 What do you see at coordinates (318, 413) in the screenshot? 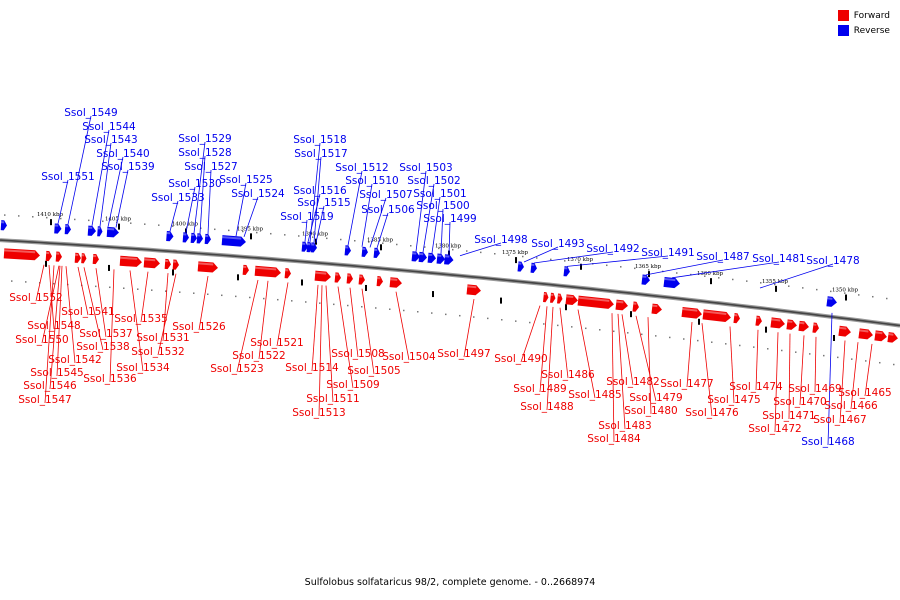
I see `Ssol_1513-label: Ssol_1513` at bounding box center [318, 413].